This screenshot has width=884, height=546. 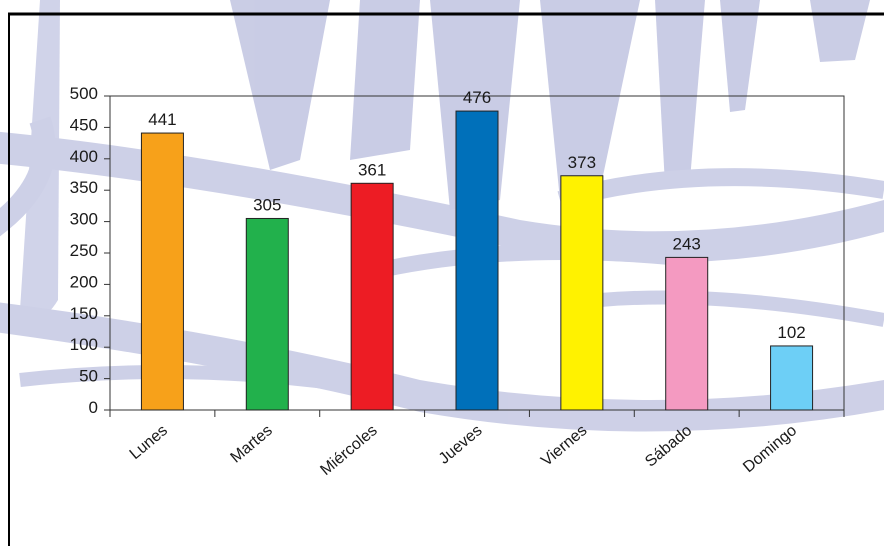 What do you see at coordinates (88, 376) in the screenshot?
I see `y-tick-label: 50` at bounding box center [88, 376].